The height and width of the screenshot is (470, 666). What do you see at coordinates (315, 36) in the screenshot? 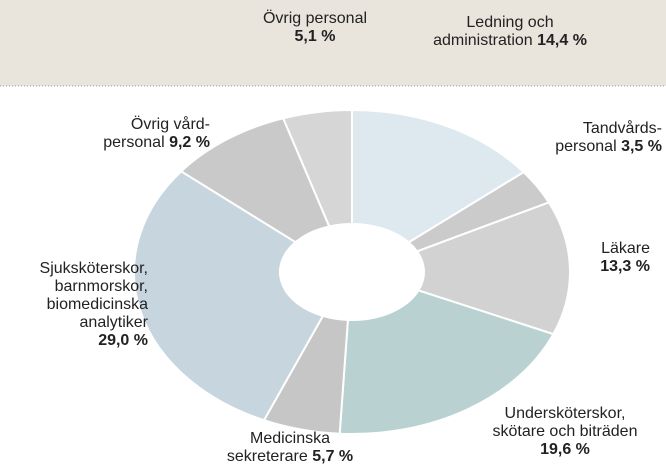
I see `value-label: 5,1 %` at bounding box center [315, 36].